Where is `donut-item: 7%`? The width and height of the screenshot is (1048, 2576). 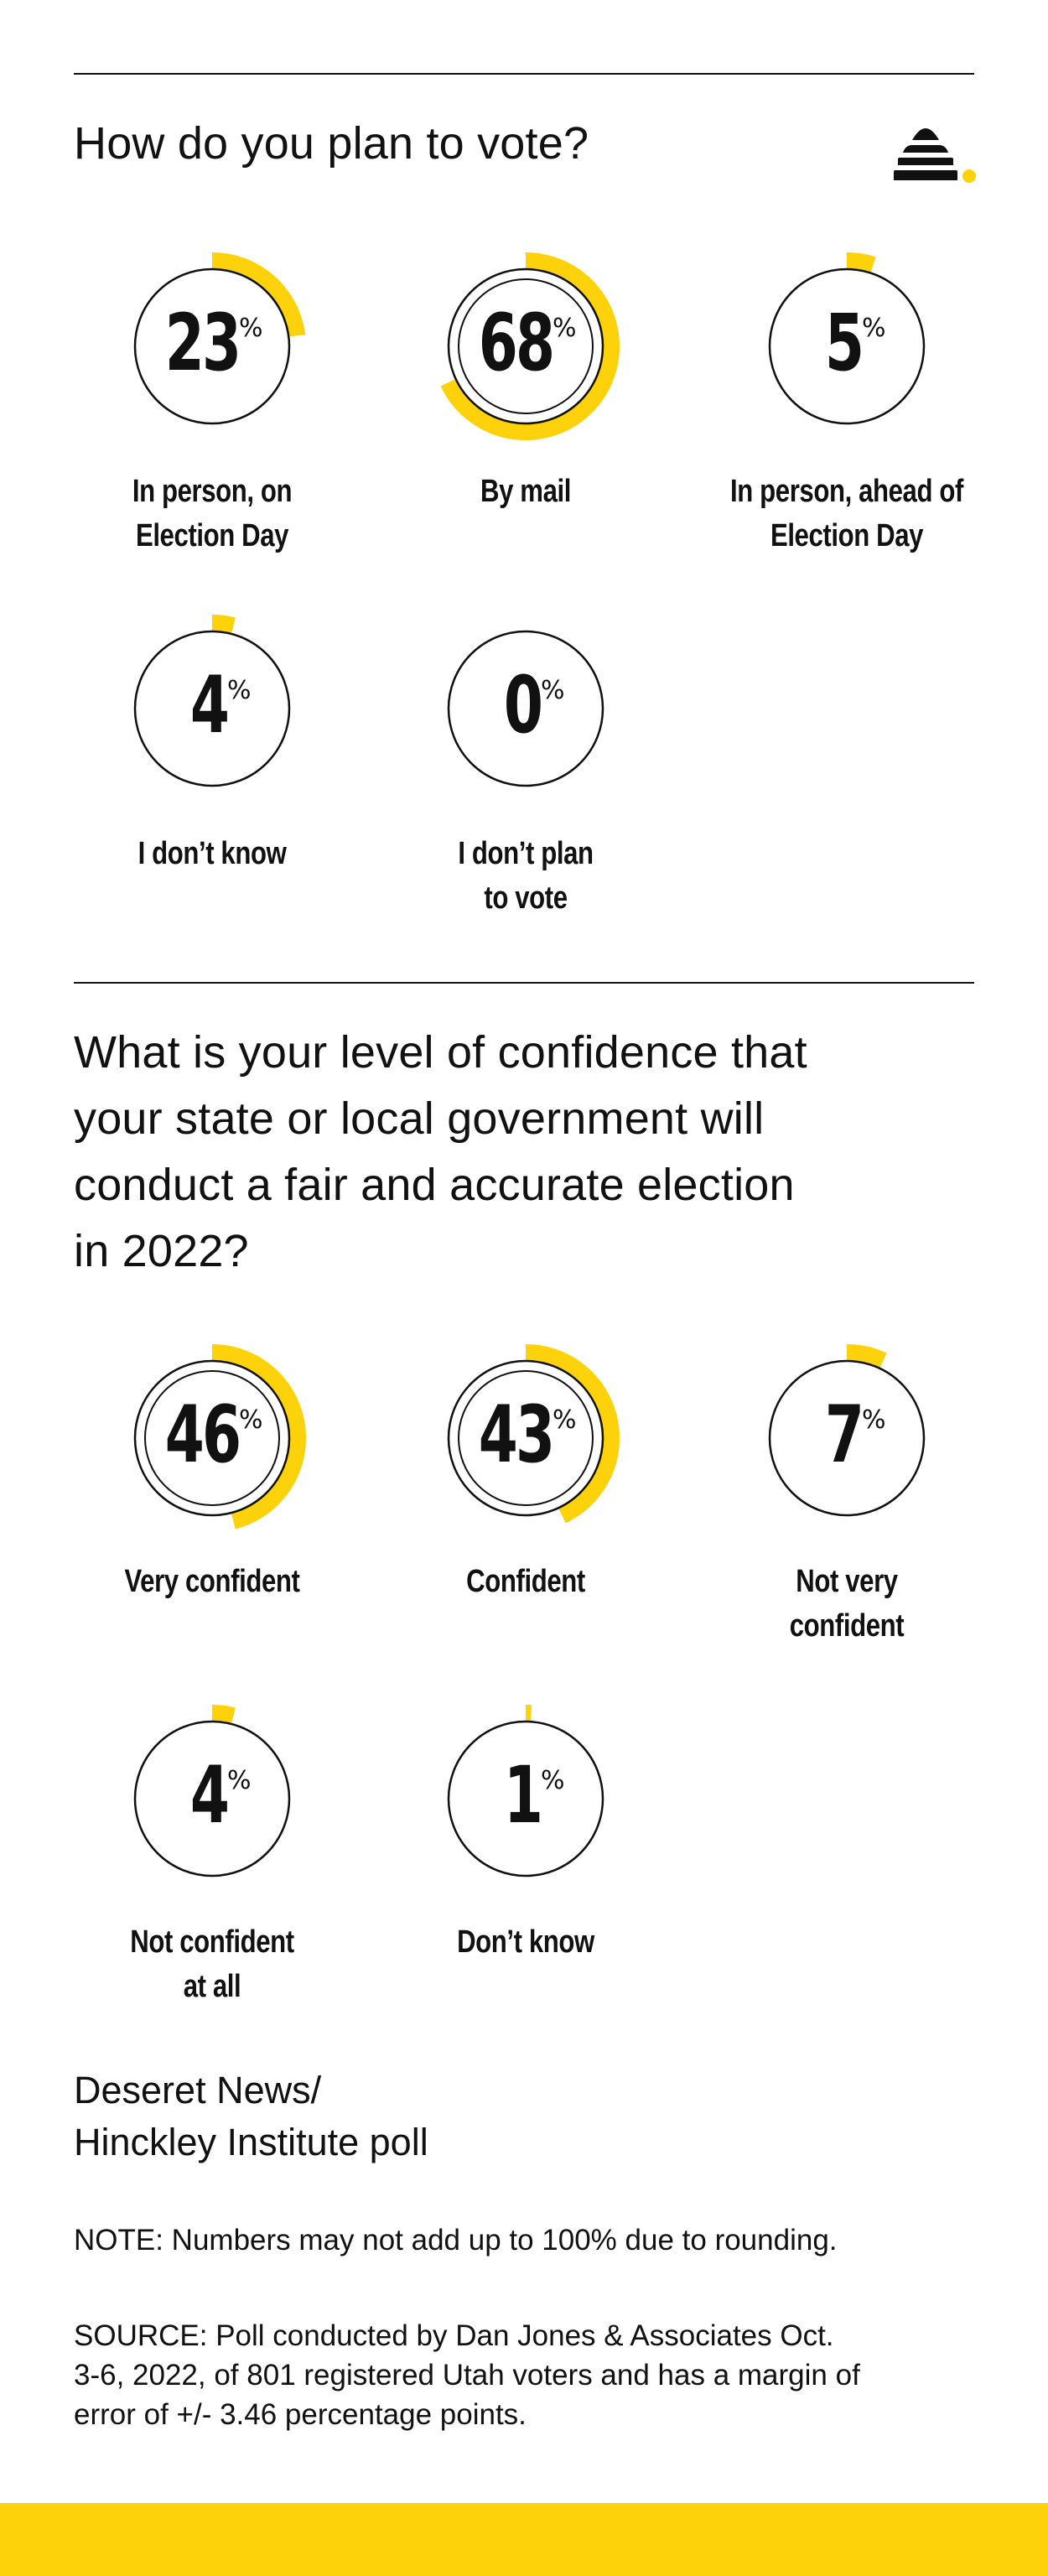 donut-item: 7% is located at coordinates (847, 1438).